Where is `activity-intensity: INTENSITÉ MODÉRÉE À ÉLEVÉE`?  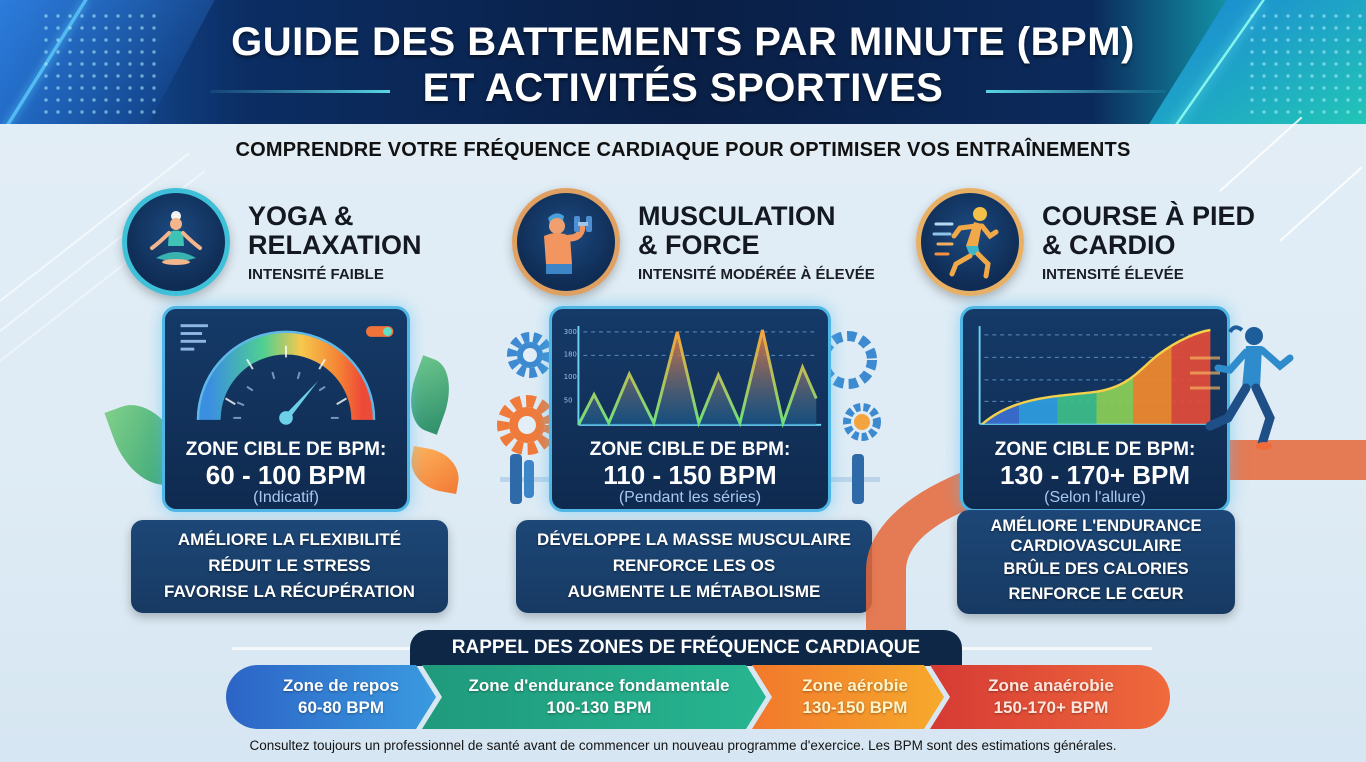 activity-intensity: INTENSITÉ MODÉRÉE À ÉLEVÉE is located at coordinates (756, 274).